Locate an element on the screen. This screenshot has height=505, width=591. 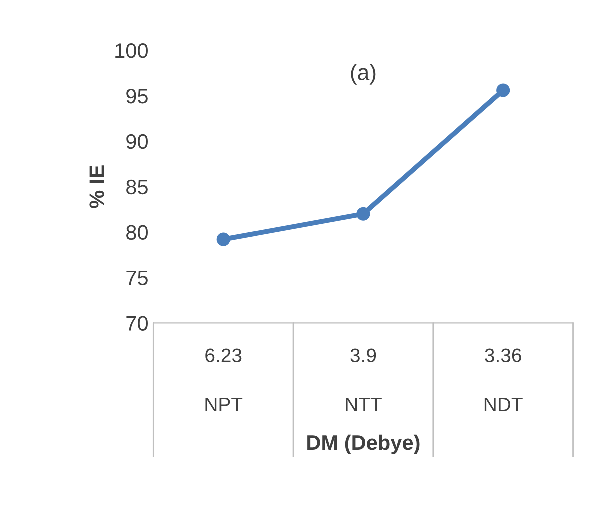
y-tick-label: 90 is located at coordinates (137, 142).